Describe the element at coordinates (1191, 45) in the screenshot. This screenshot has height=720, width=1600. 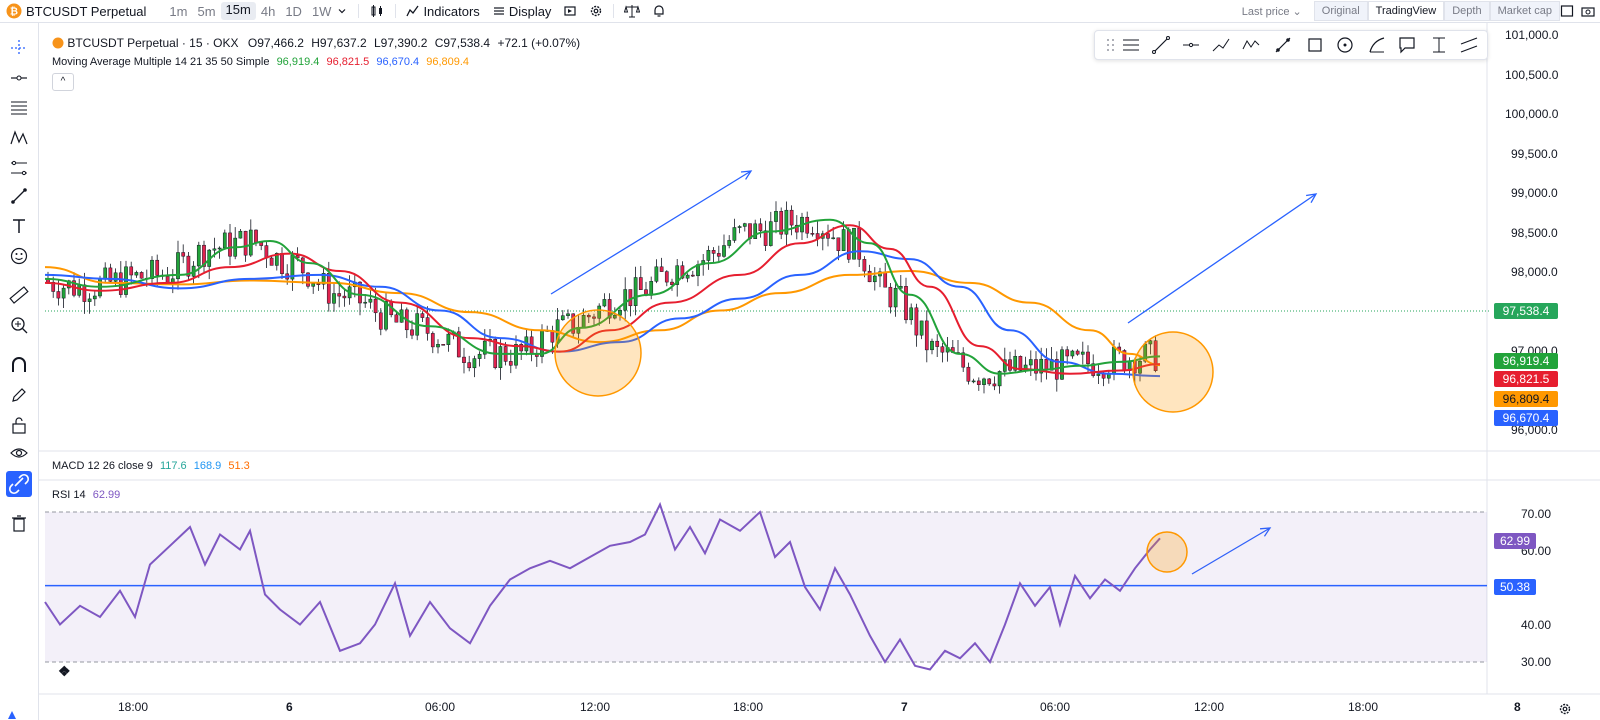
I see `horizontal-ray-icon` at that location.